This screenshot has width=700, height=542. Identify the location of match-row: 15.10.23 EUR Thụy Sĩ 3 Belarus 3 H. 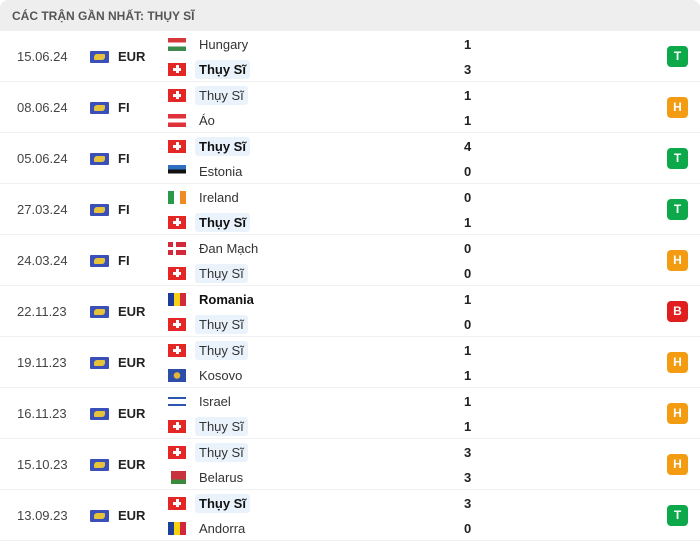
(350, 464).